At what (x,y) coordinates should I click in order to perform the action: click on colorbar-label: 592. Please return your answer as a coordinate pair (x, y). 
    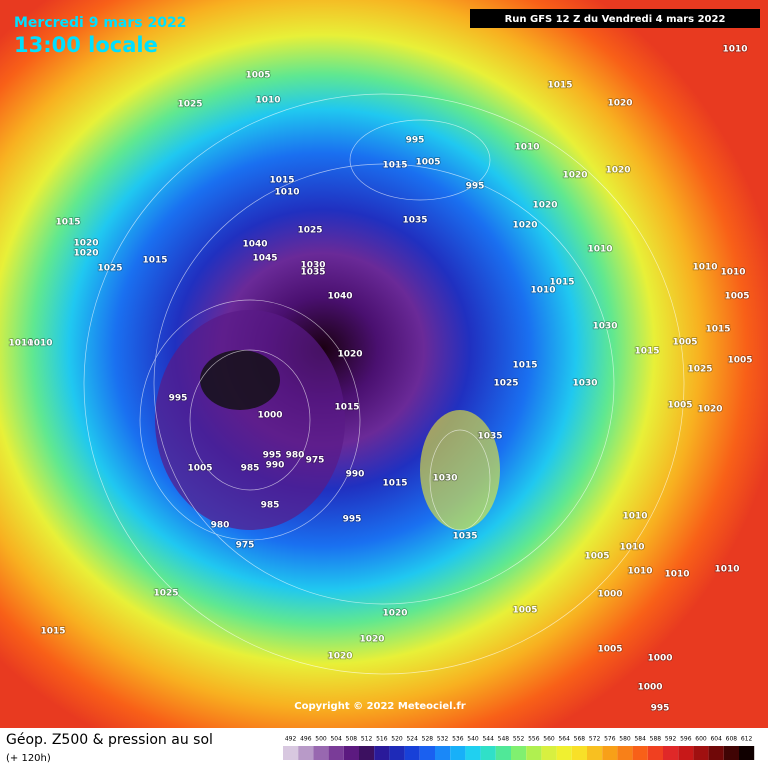
    Looking at the image, I should click on (671, 739).